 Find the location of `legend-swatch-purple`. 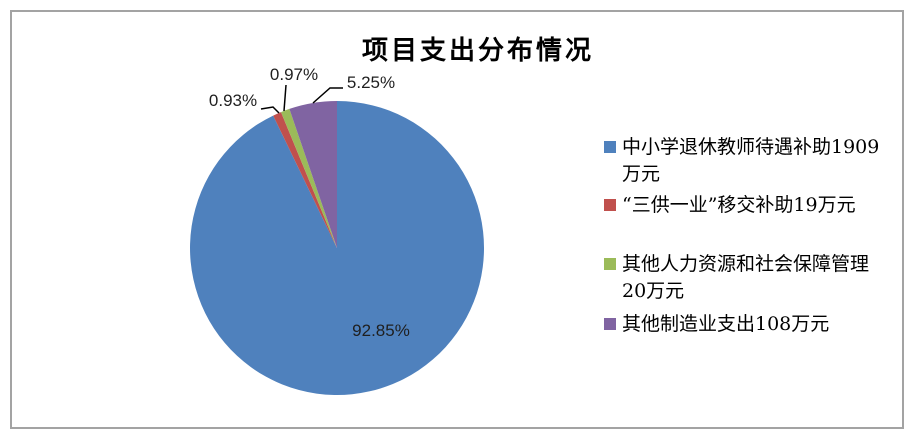

legend-swatch-purple is located at coordinates (610, 324).